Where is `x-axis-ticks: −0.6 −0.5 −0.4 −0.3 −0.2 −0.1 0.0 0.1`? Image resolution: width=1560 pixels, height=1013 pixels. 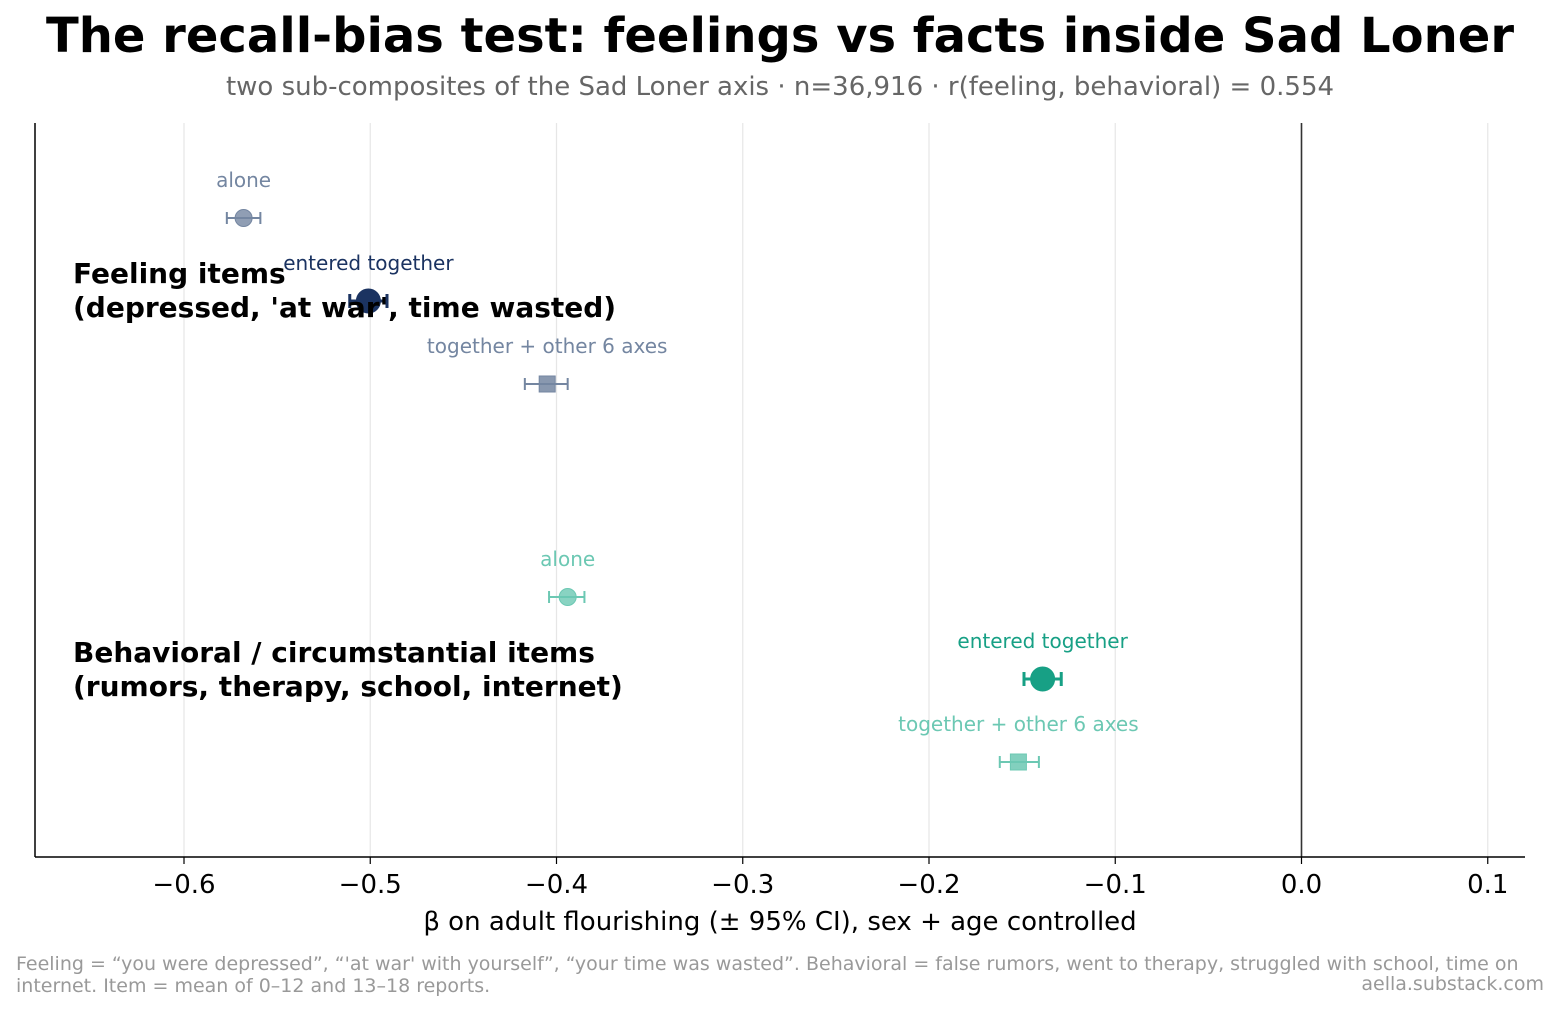
x-axis-ticks: −0.6 −0.5 −0.4 −0.3 −0.2 −0.1 0.0 0.1 is located at coordinates (830, 878).